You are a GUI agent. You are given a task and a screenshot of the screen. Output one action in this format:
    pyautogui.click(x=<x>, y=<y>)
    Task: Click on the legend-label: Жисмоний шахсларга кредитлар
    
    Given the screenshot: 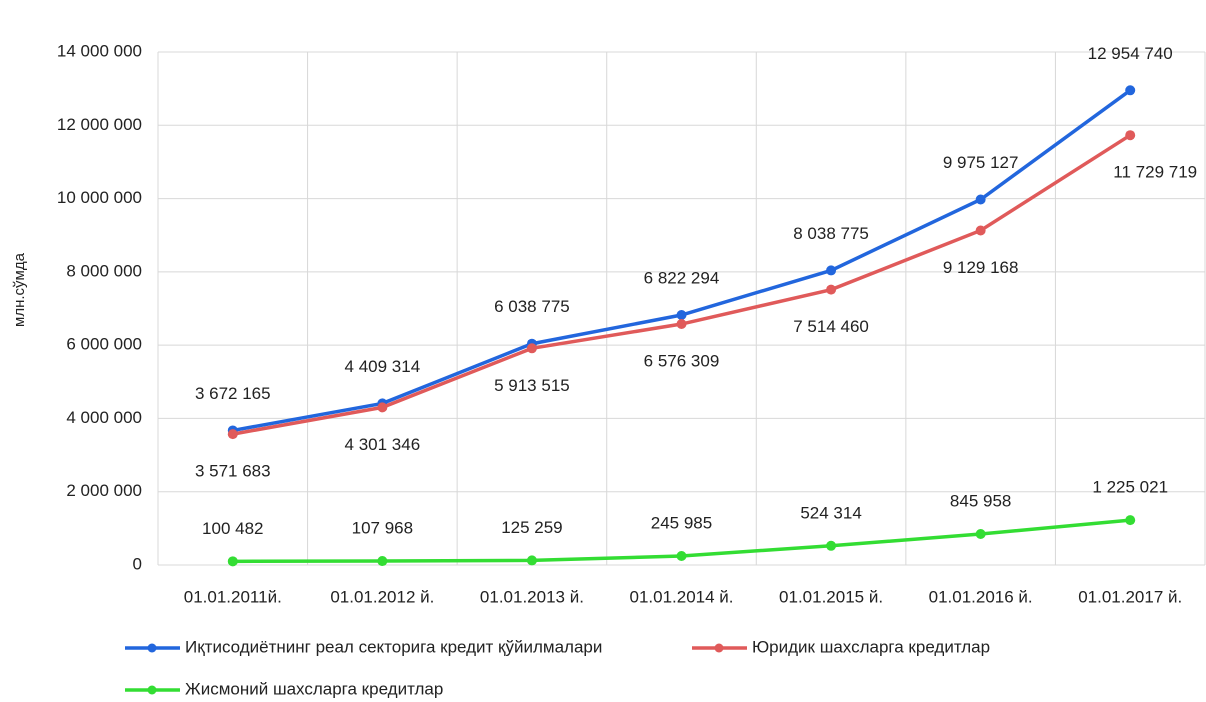 What is the action you would take?
    pyautogui.click(x=314, y=688)
    